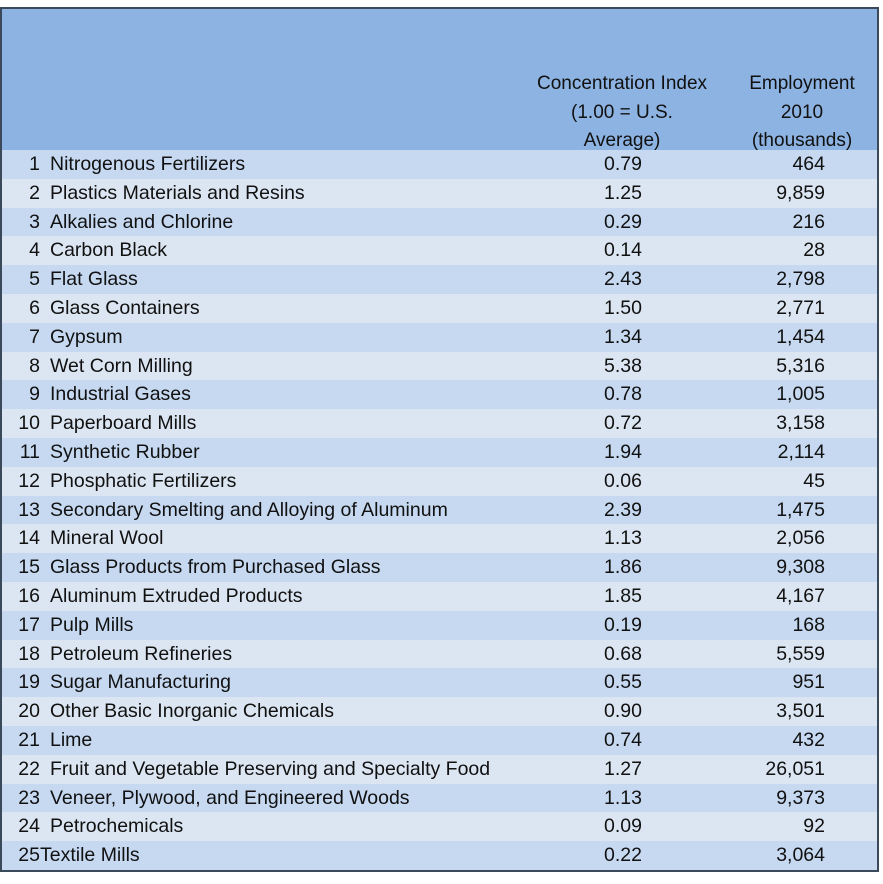 Image resolution: width=883 pixels, height=884 pixels. What do you see at coordinates (141, 682) in the screenshot?
I see `industry-name: Sugar Manufacturing` at bounding box center [141, 682].